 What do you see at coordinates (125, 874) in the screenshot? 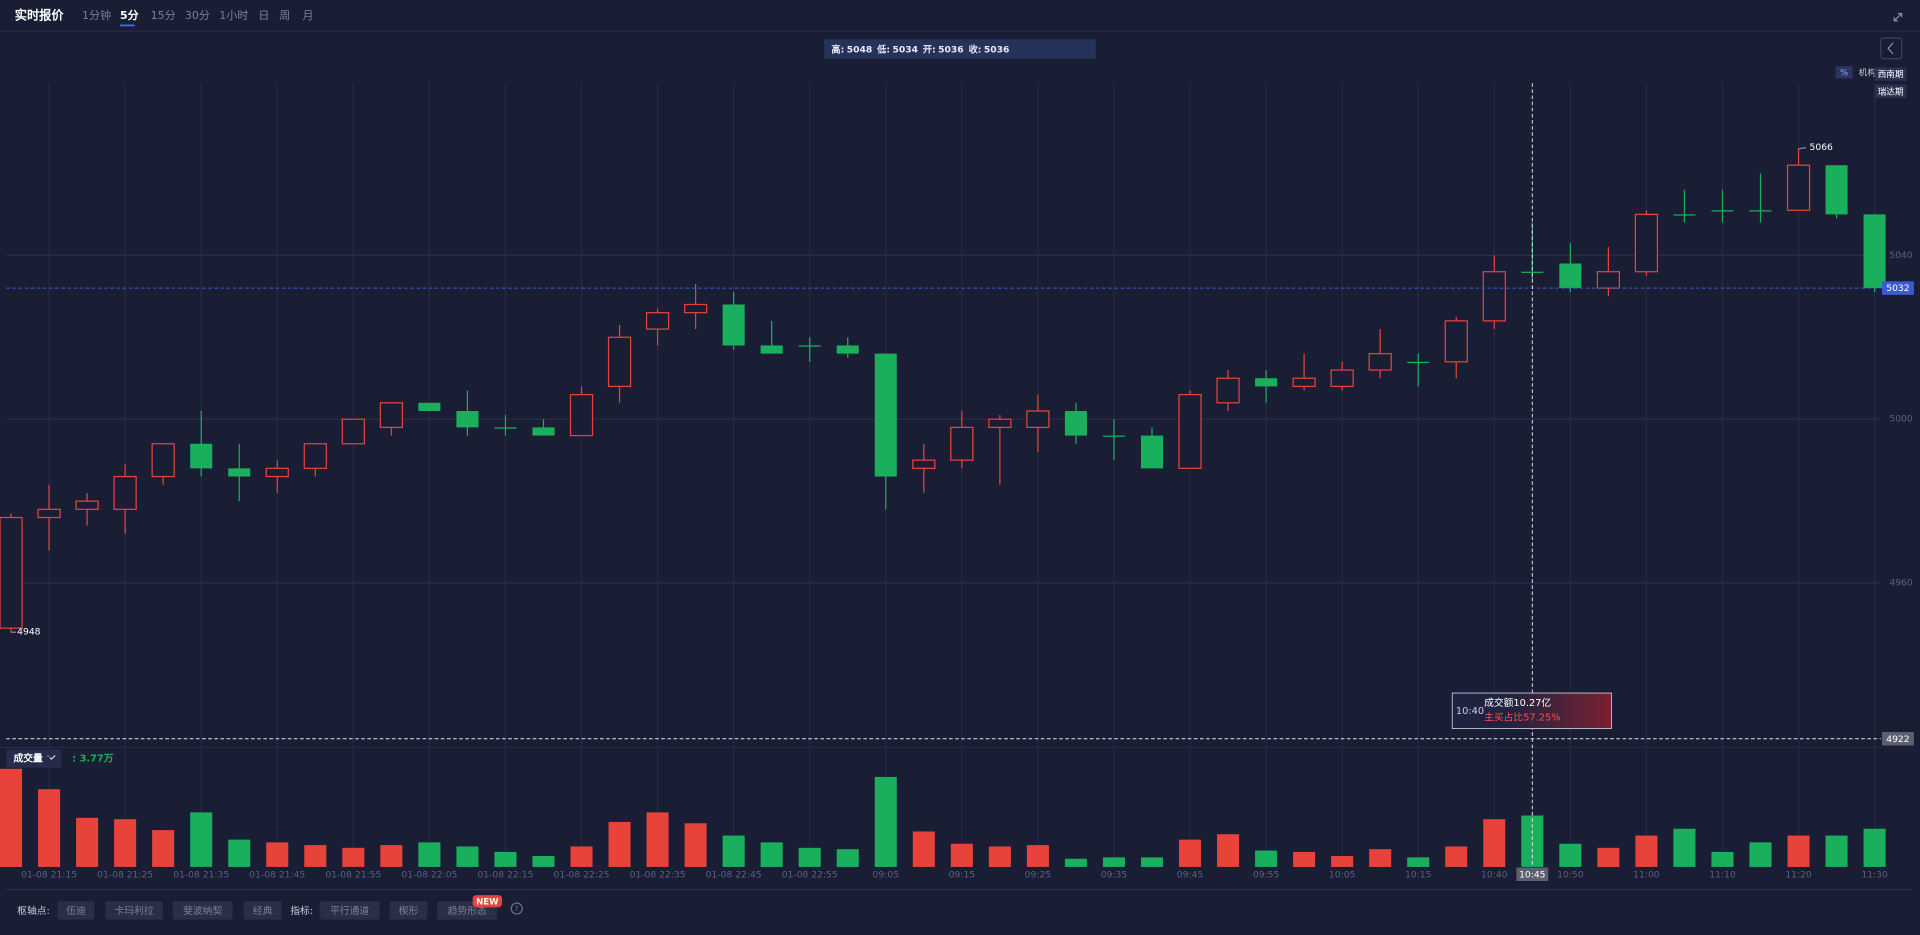
I see `x-tick-label: 01-08 21:25` at bounding box center [125, 874].